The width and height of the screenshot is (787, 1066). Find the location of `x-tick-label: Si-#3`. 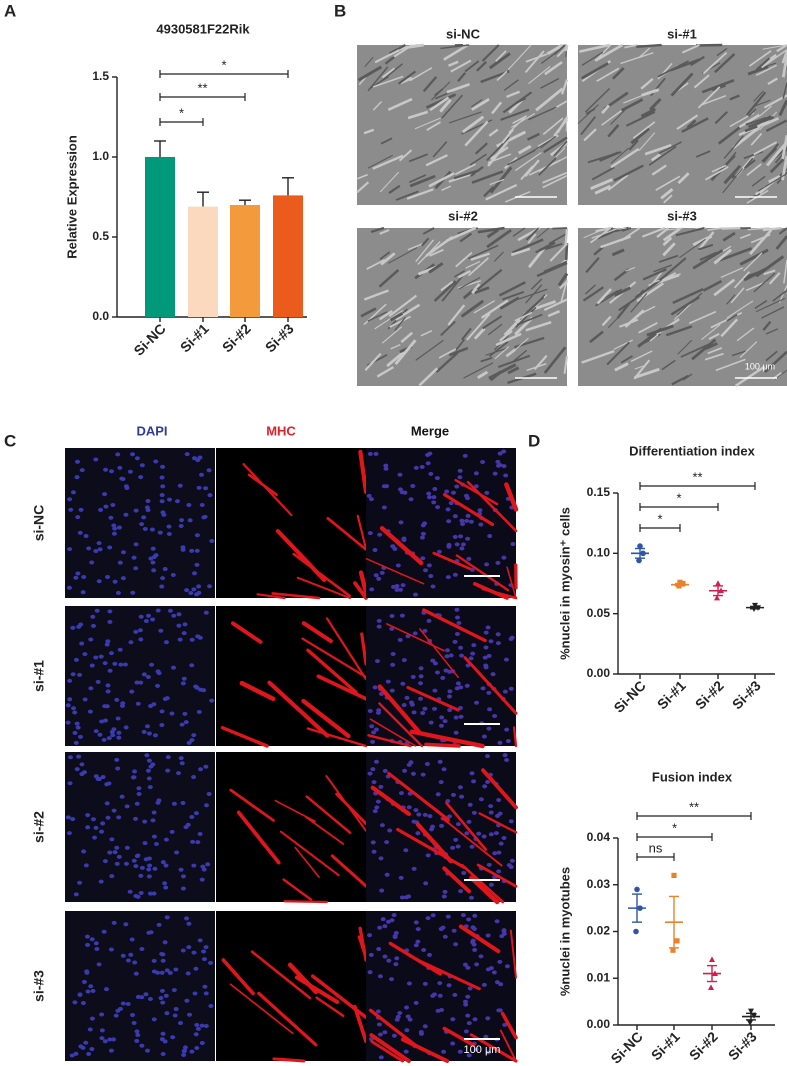

x-tick-label: Si-#3 is located at coordinates (742, 1045).